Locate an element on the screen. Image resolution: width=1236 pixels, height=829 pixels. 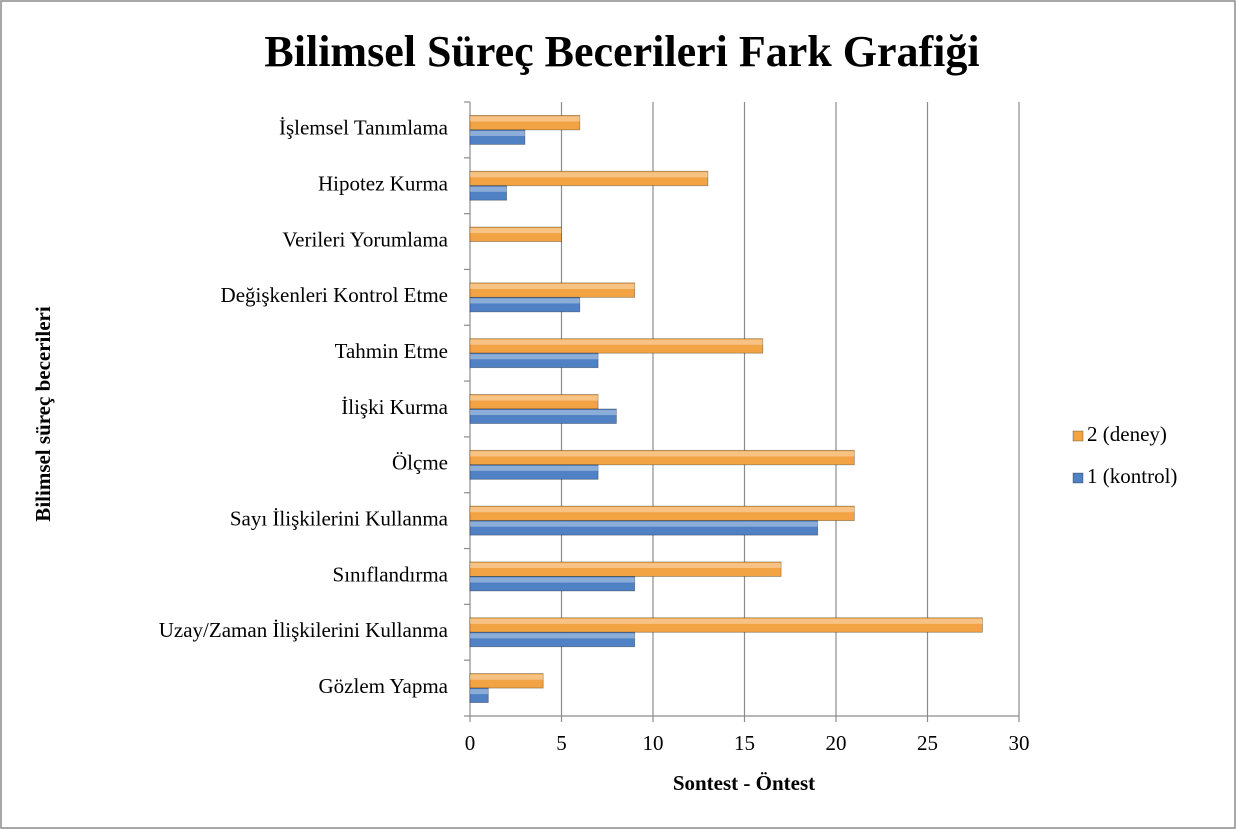
y-tick-label: Ölçme is located at coordinates (420, 463).